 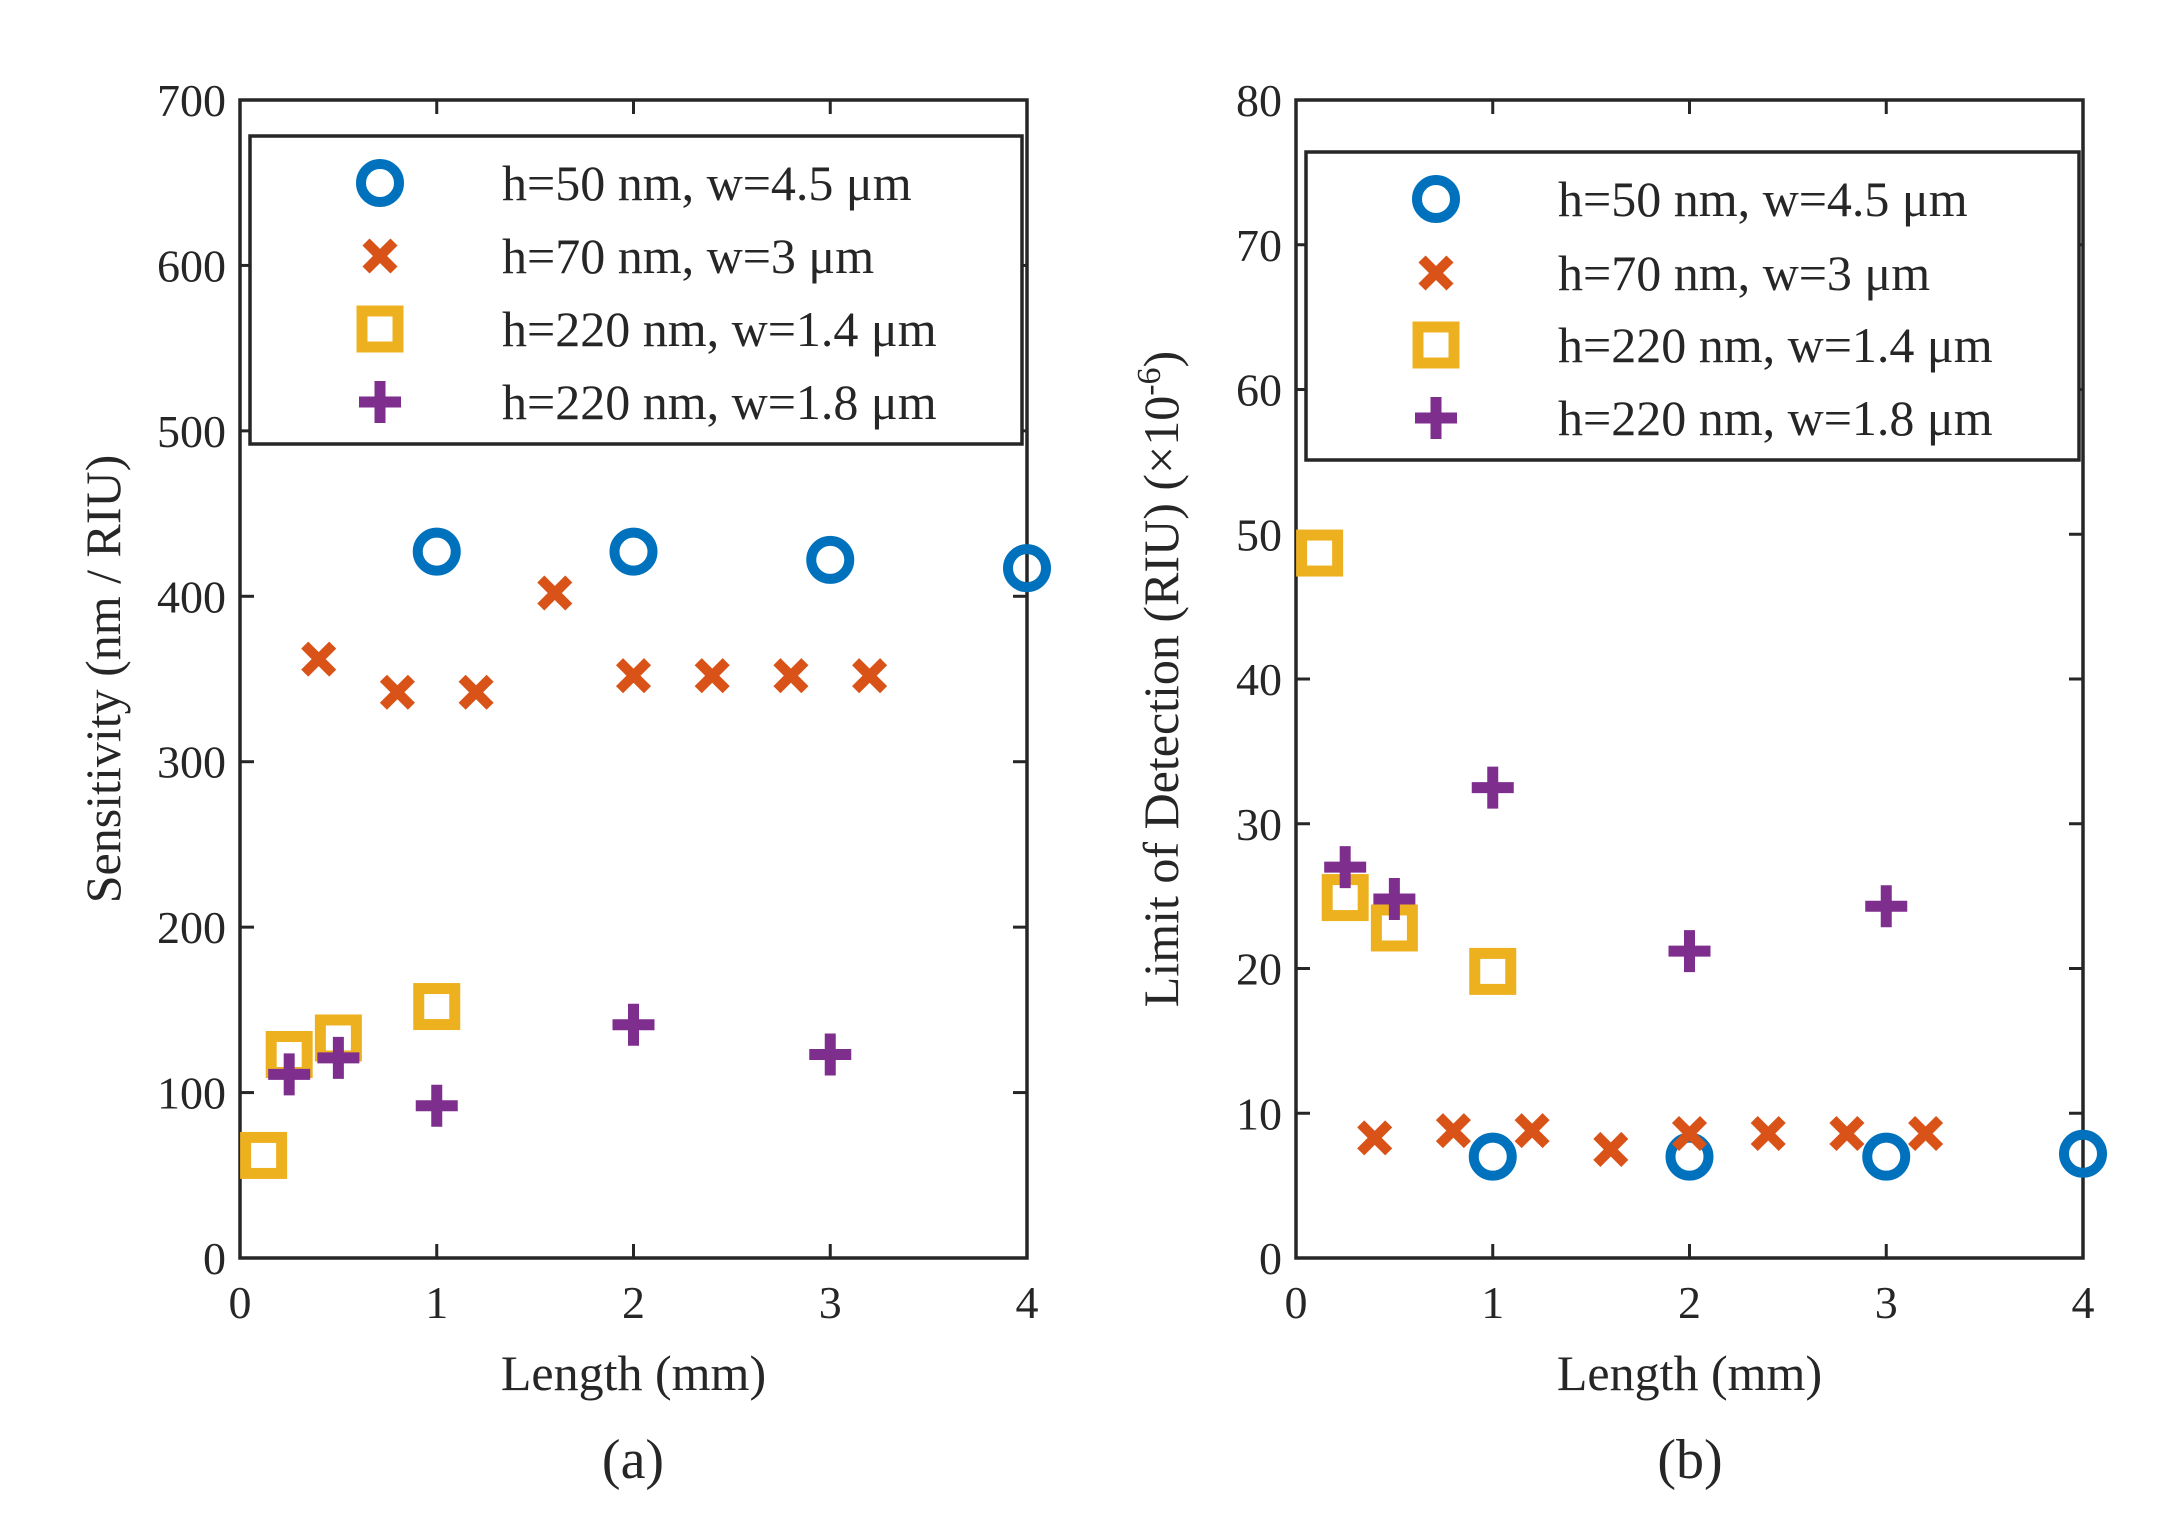 I want to click on y-tick-label: 70, so click(x=1259, y=245).